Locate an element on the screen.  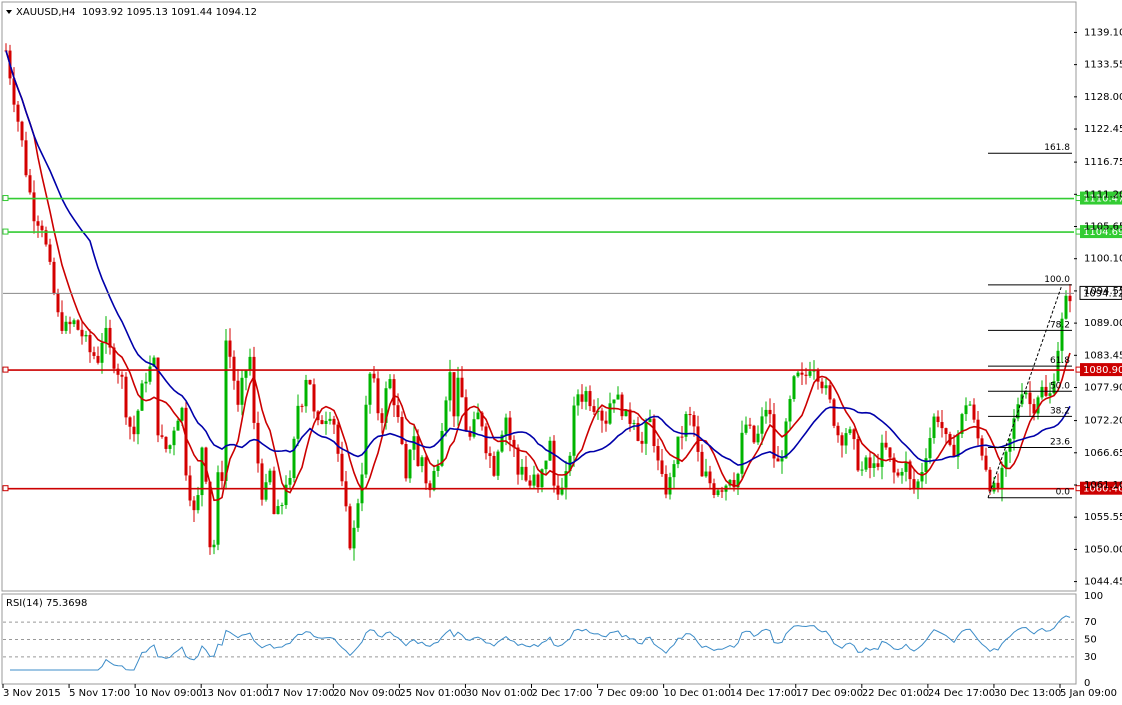
price-tick-label: 1061.10 is located at coordinates (1103, 485).